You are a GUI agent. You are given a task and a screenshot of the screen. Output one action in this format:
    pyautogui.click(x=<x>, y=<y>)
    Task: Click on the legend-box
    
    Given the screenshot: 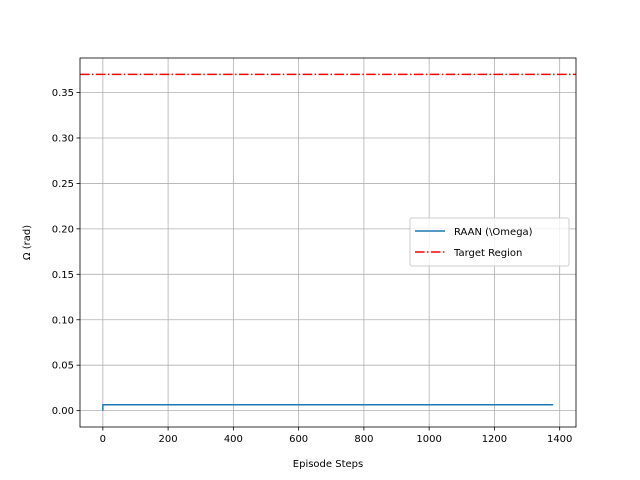 What is the action you would take?
    pyautogui.click(x=489, y=242)
    